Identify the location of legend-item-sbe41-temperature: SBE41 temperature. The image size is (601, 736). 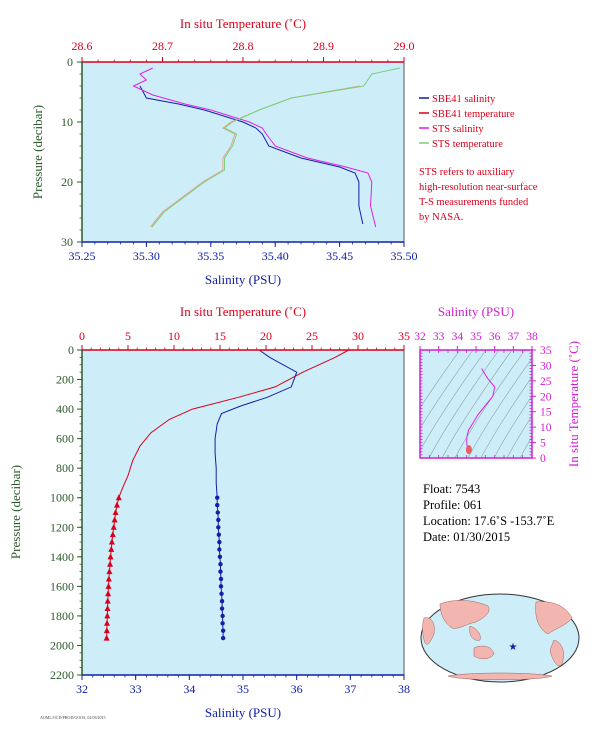
(467, 114).